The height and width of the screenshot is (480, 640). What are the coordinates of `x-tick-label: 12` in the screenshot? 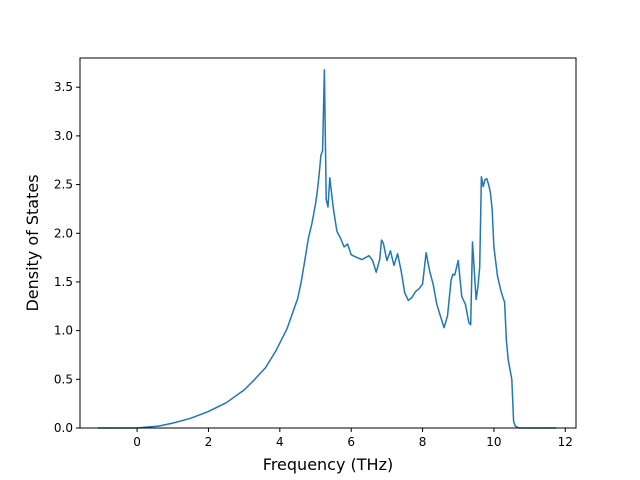 It's located at (565, 442).